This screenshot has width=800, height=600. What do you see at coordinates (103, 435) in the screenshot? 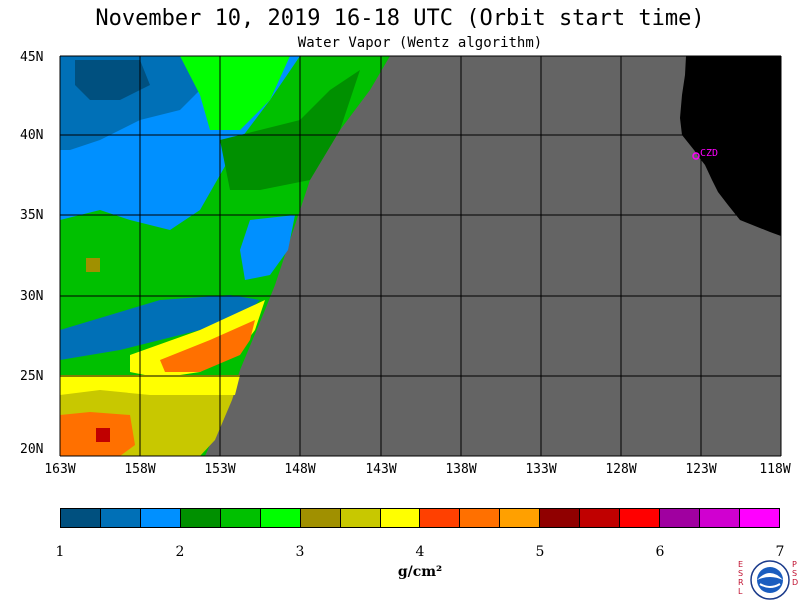
I see `vapor-field-red-patch` at bounding box center [103, 435].